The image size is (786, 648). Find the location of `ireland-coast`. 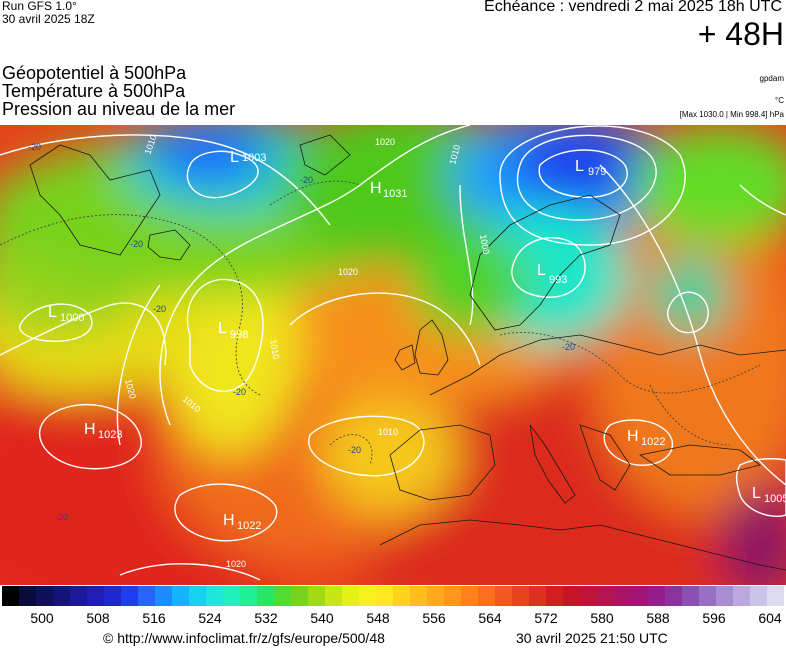

ireland-coast is located at coordinates (405, 357).